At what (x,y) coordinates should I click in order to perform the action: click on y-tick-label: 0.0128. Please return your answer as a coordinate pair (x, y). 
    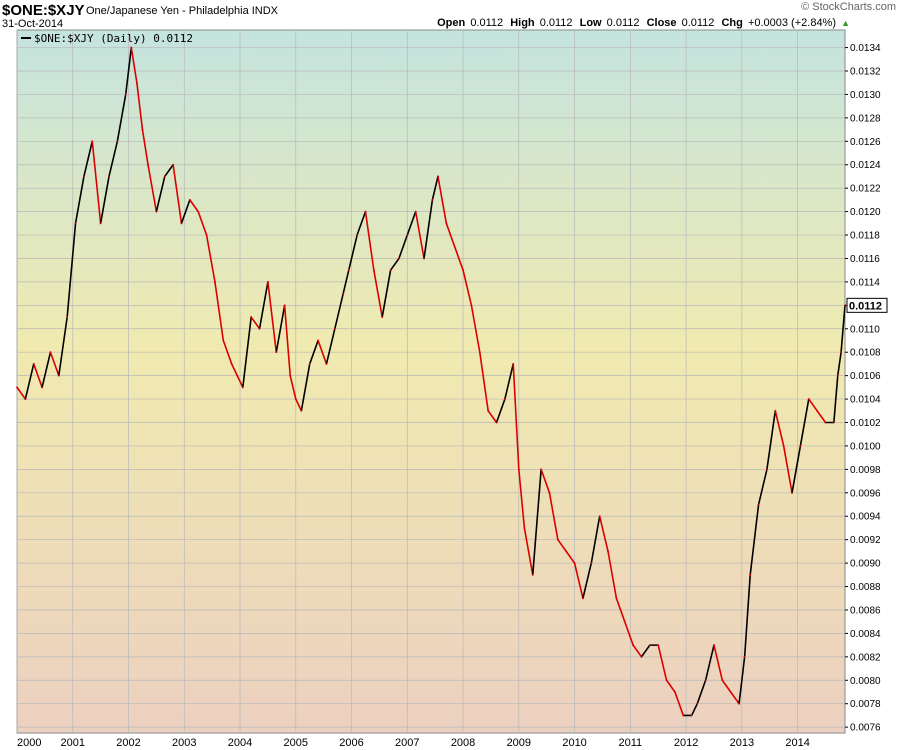
    Looking at the image, I should click on (865, 118).